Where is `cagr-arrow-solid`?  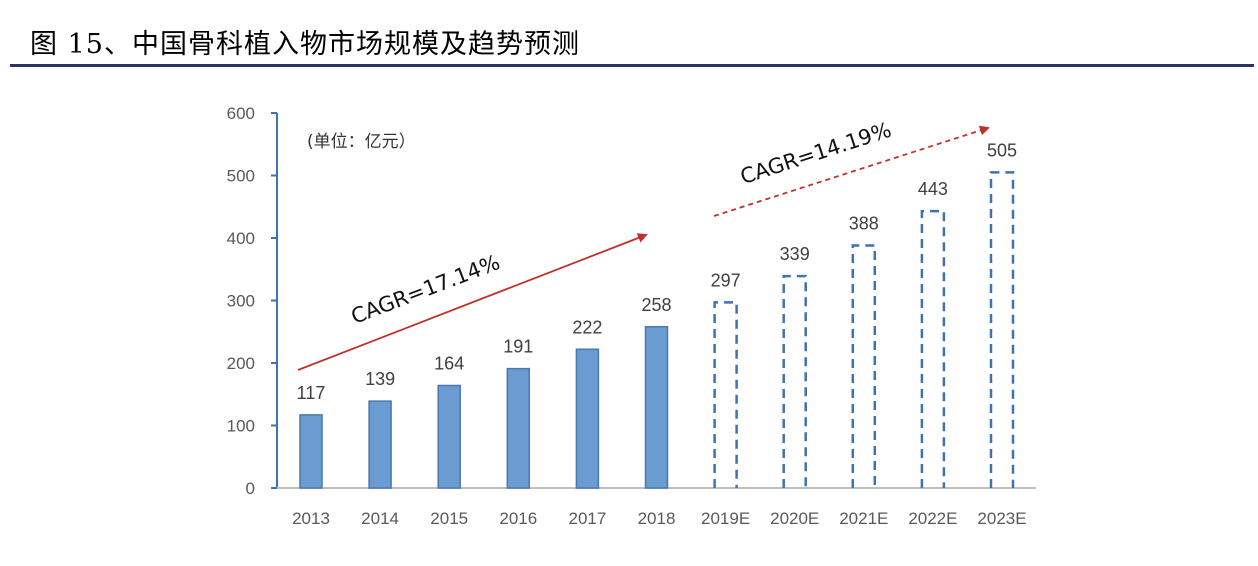
cagr-arrow-solid is located at coordinates (472, 302).